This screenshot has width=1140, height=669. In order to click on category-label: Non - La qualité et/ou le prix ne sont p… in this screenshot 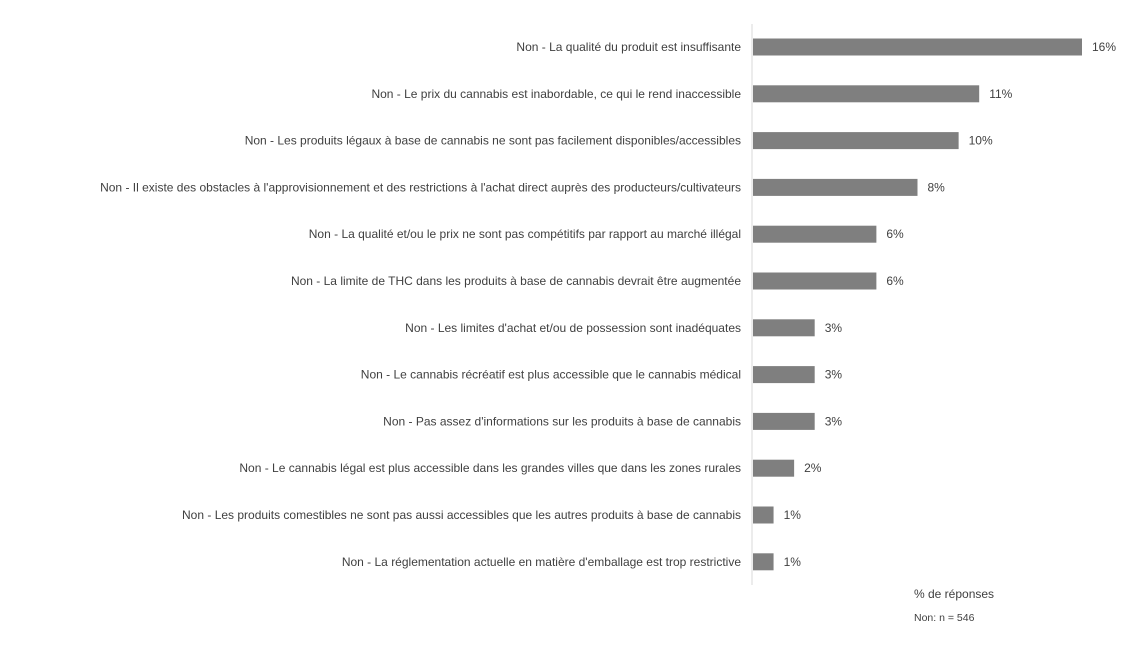, I will do `click(525, 234)`.